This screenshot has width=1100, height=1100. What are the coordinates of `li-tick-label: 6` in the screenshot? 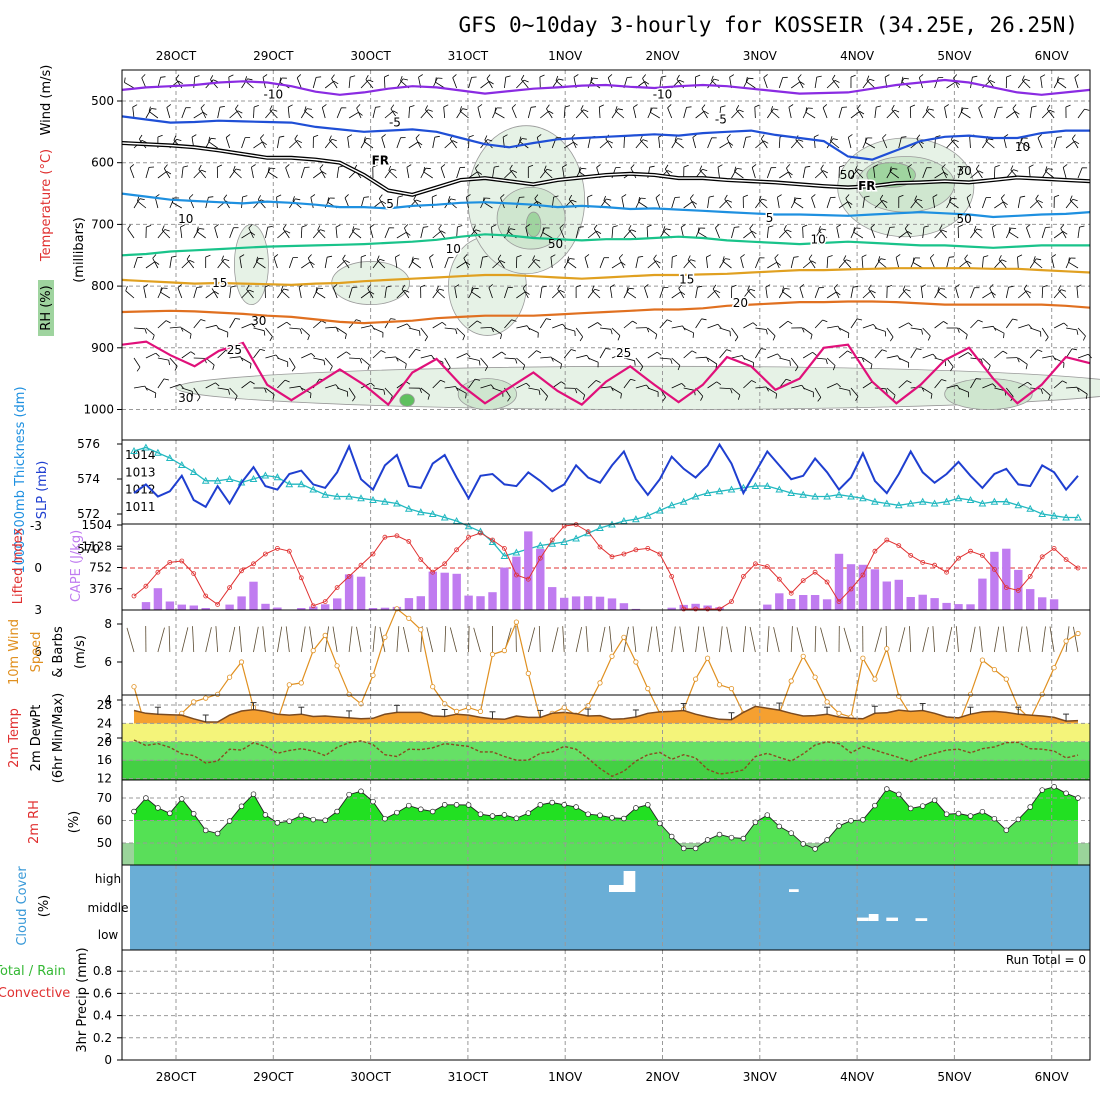 It's located at (38, 652).